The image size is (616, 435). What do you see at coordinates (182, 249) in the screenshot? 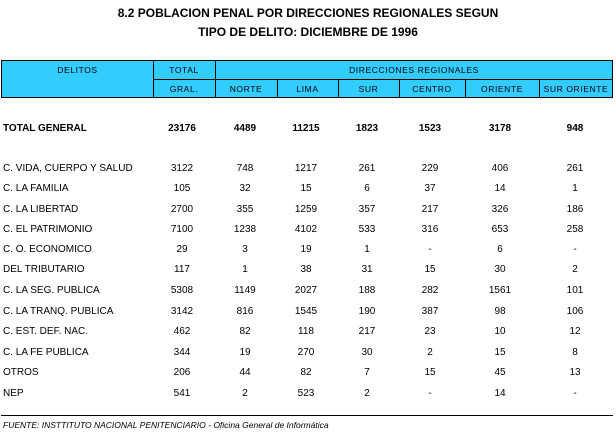
I see `cell-total: 29` at bounding box center [182, 249].